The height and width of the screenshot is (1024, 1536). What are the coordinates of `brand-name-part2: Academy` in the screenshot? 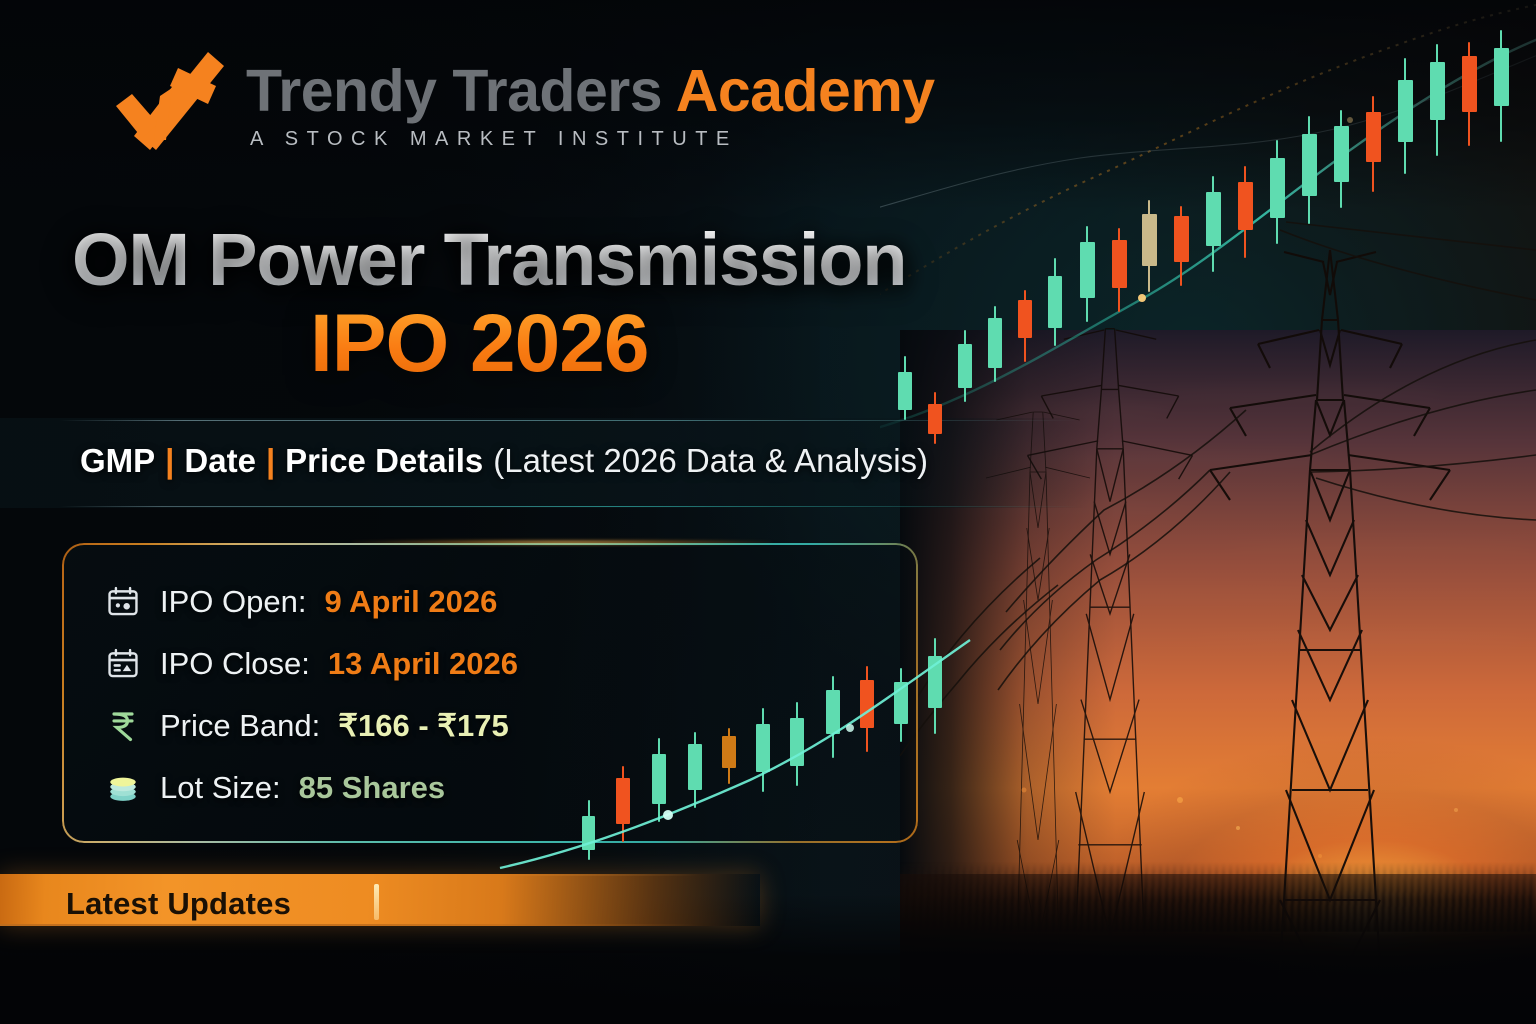 It's located at (805, 90).